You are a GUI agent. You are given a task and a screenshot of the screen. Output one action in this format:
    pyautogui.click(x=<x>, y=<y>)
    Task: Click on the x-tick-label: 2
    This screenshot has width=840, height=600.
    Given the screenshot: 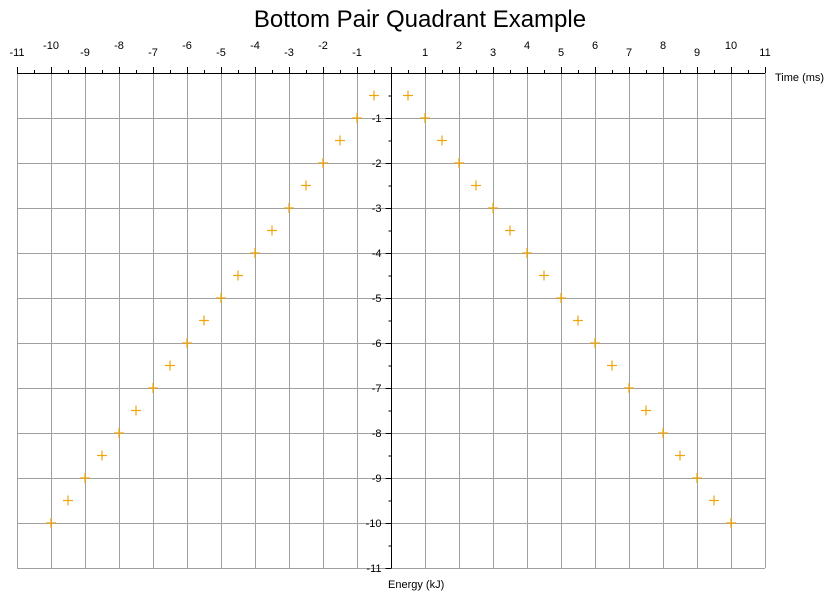 What is the action you would take?
    pyautogui.click(x=459, y=46)
    